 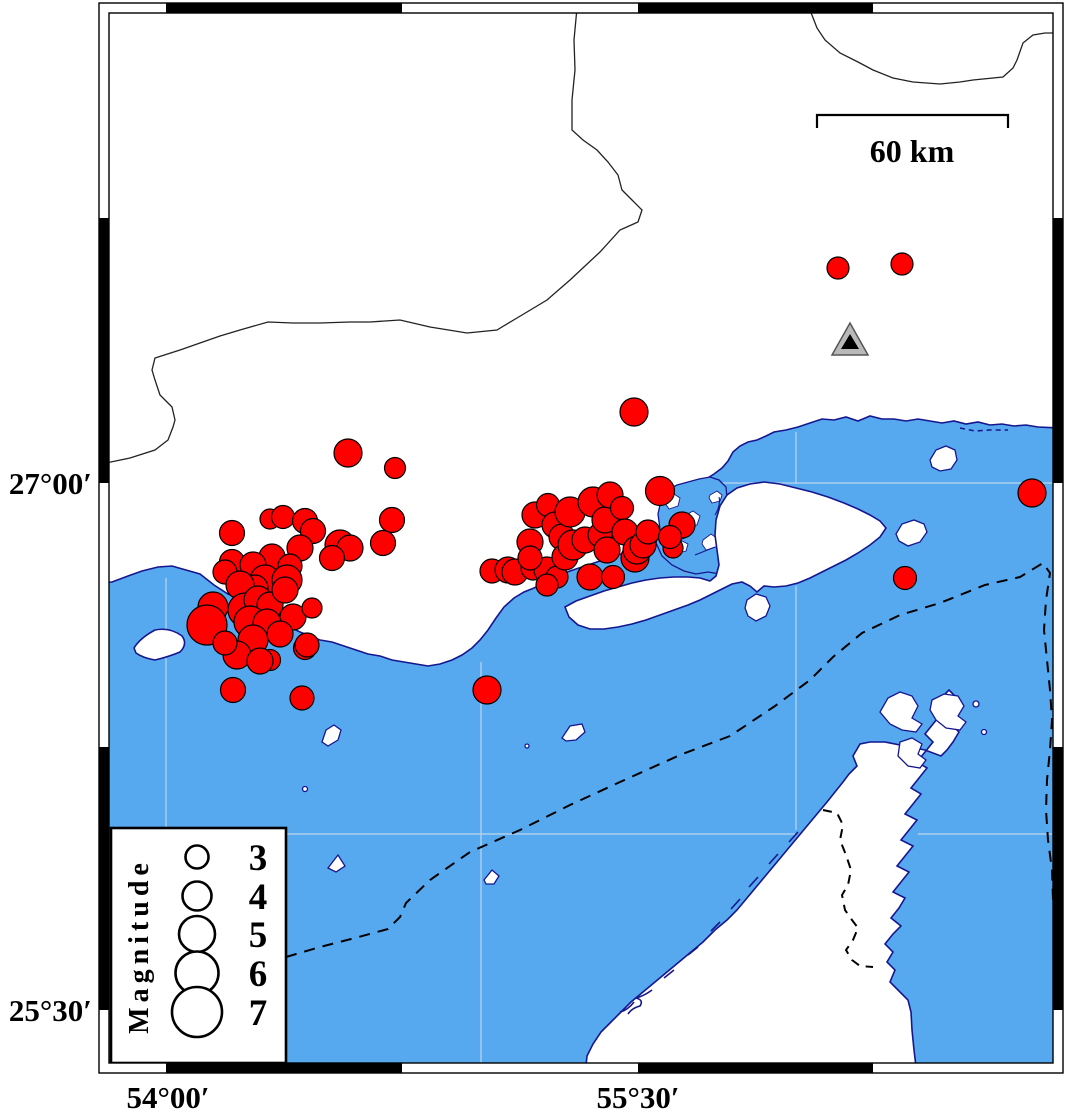 What do you see at coordinates (258, 974) in the screenshot?
I see `legend-magnitude-value: 6` at bounding box center [258, 974].